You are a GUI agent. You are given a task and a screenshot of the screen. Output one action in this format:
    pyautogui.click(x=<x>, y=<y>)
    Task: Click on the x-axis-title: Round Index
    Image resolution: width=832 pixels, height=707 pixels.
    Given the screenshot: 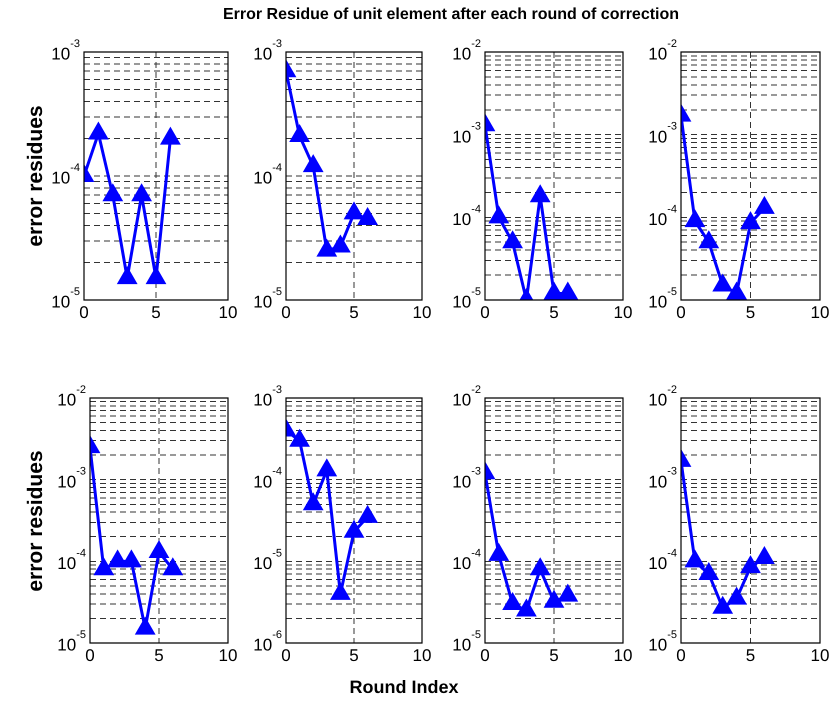 What is the action you would take?
    pyautogui.click(x=404, y=687)
    